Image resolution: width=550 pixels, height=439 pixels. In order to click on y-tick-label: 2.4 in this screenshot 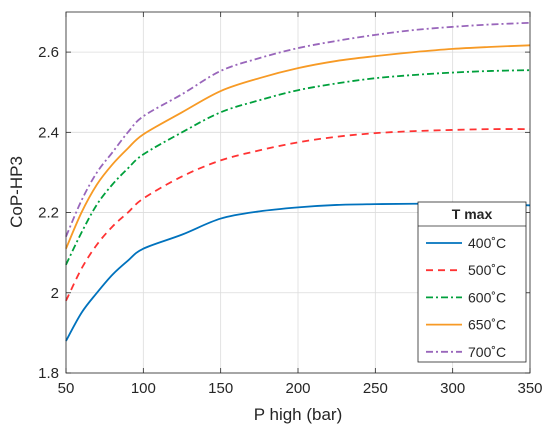, I will do `click(48, 132)`.